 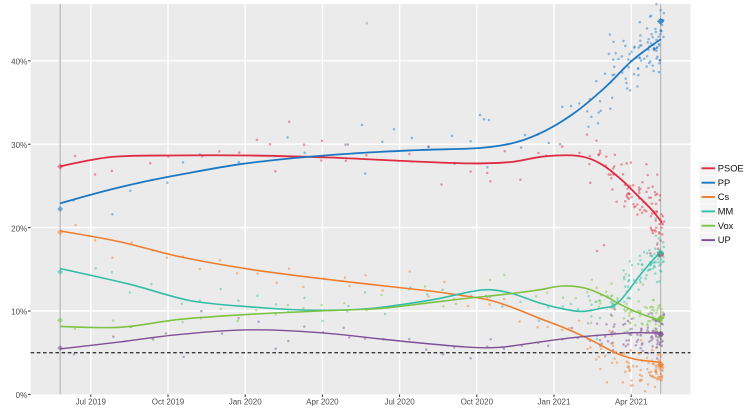 I want to click on svg-text: 0%, so click(x=22, y=395).